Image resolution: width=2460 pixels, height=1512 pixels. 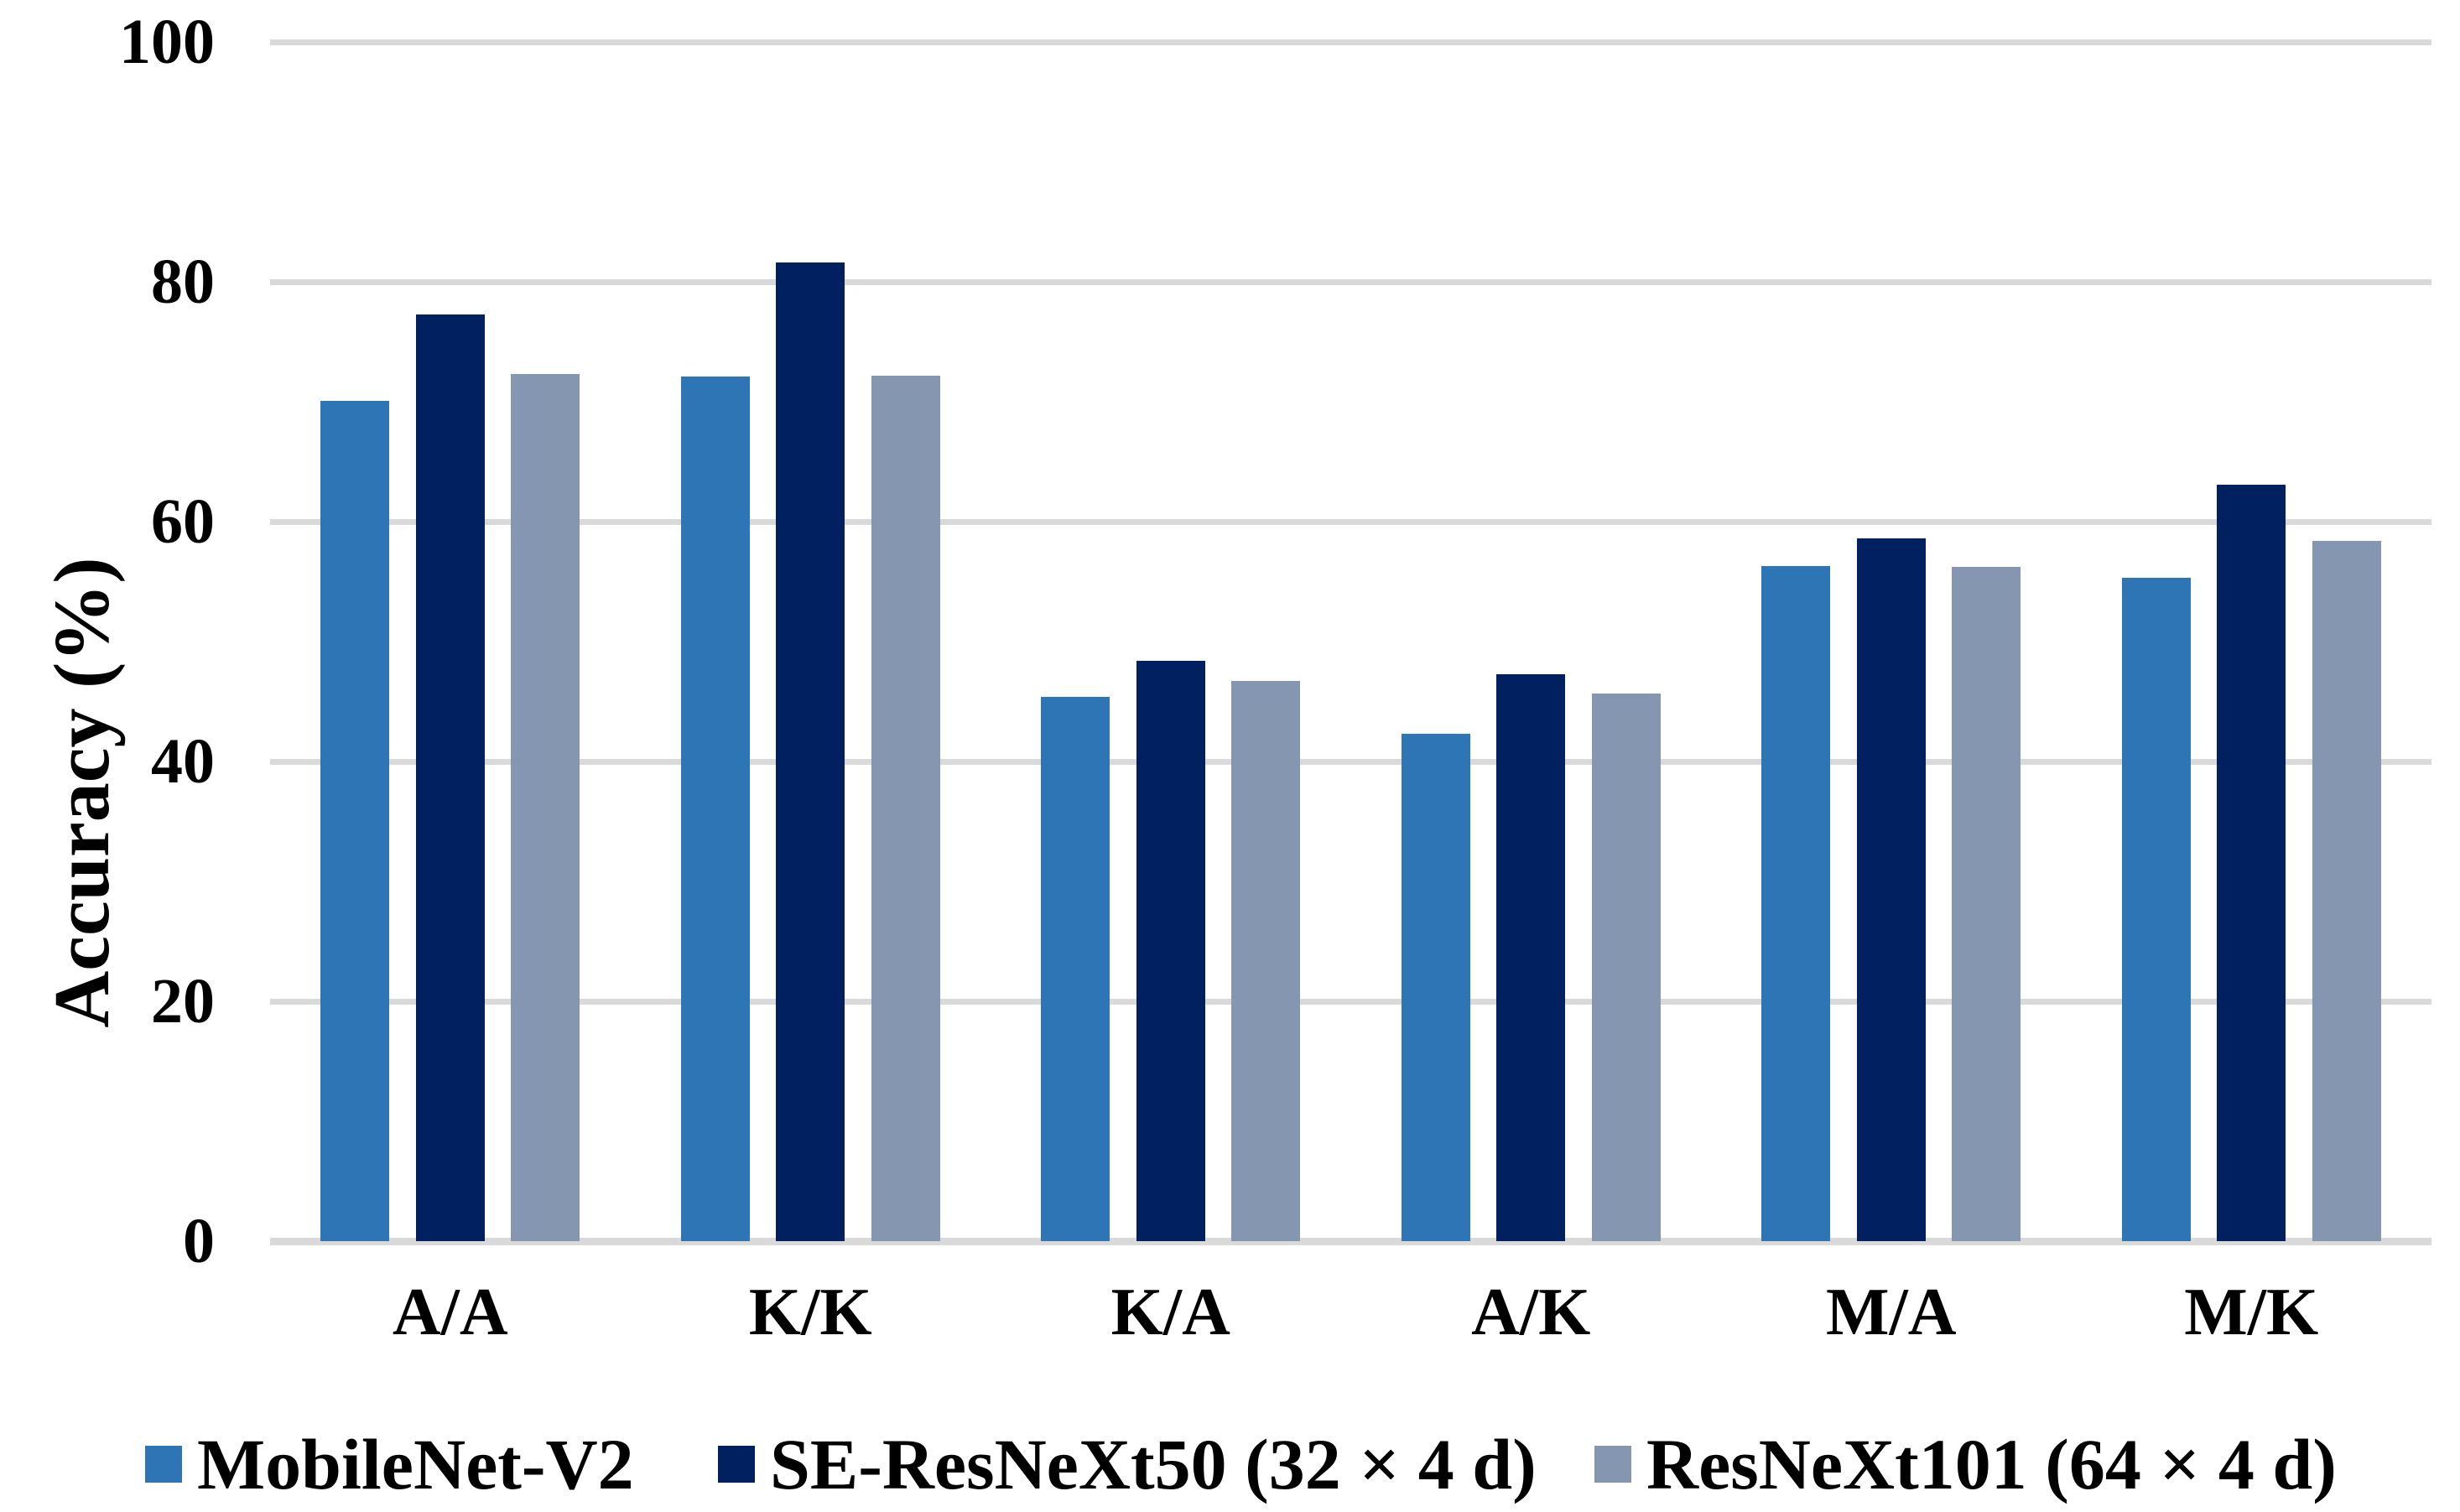 I want to click on legend-item-1: MobileNet-V2, so click(x=389, y=1464).